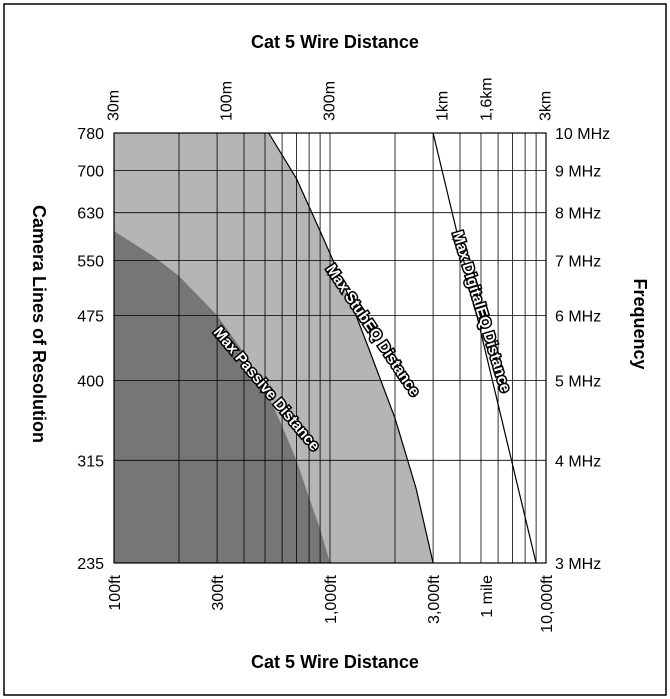 Image resolution: width=670 pixels, height=699 pixels. What do you see at coordinates (578, 564) in the screenshot?
I see `right-tick-label: 3 MHz` at bounding box center [578, 564].